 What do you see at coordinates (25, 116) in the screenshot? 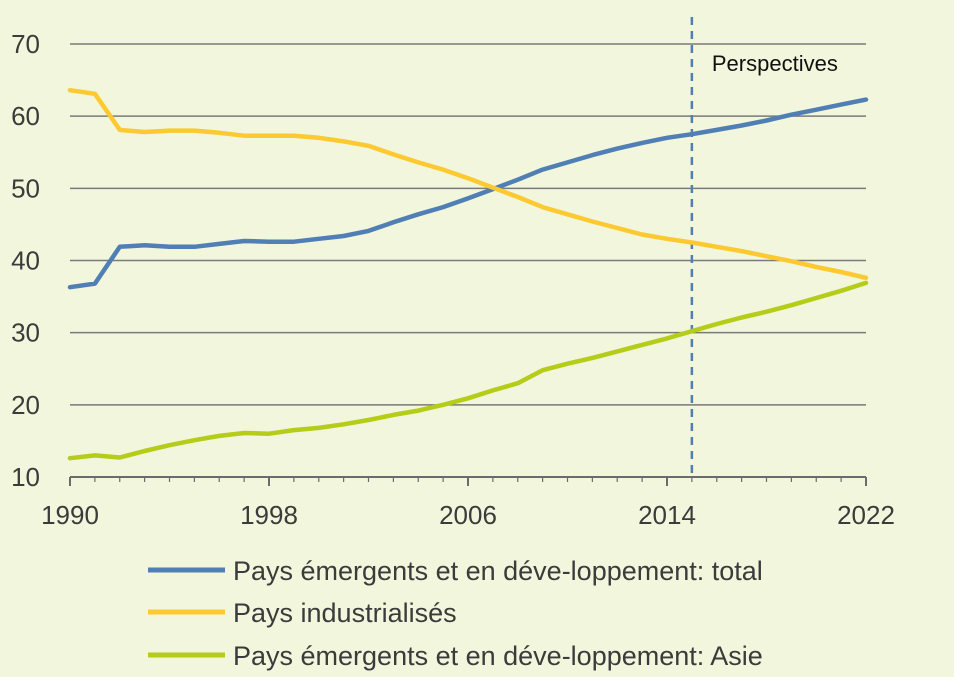
I see `y-tick-label: 60` at bounding box center [25, 116].